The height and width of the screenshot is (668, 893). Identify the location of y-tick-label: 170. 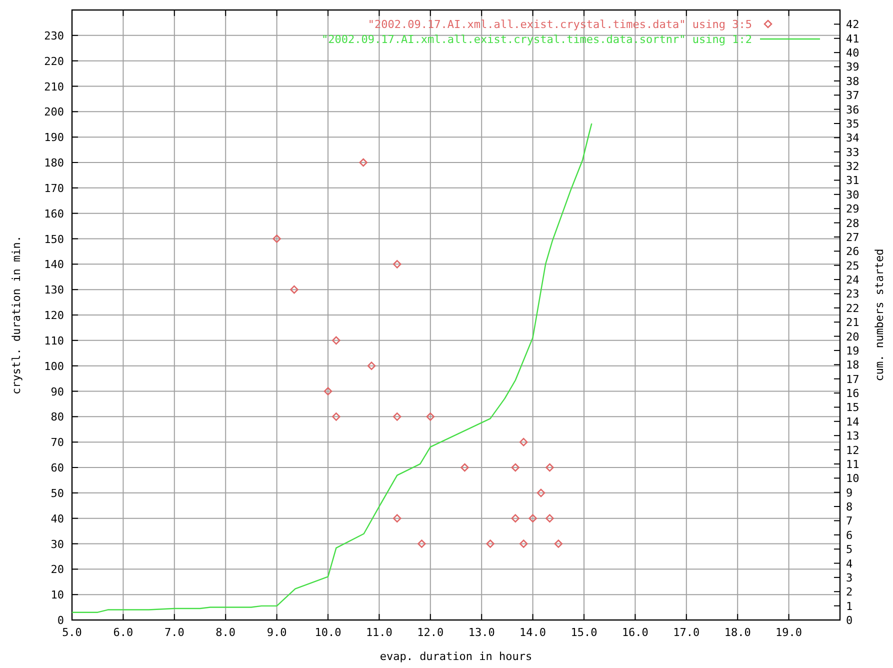
(54, 188).